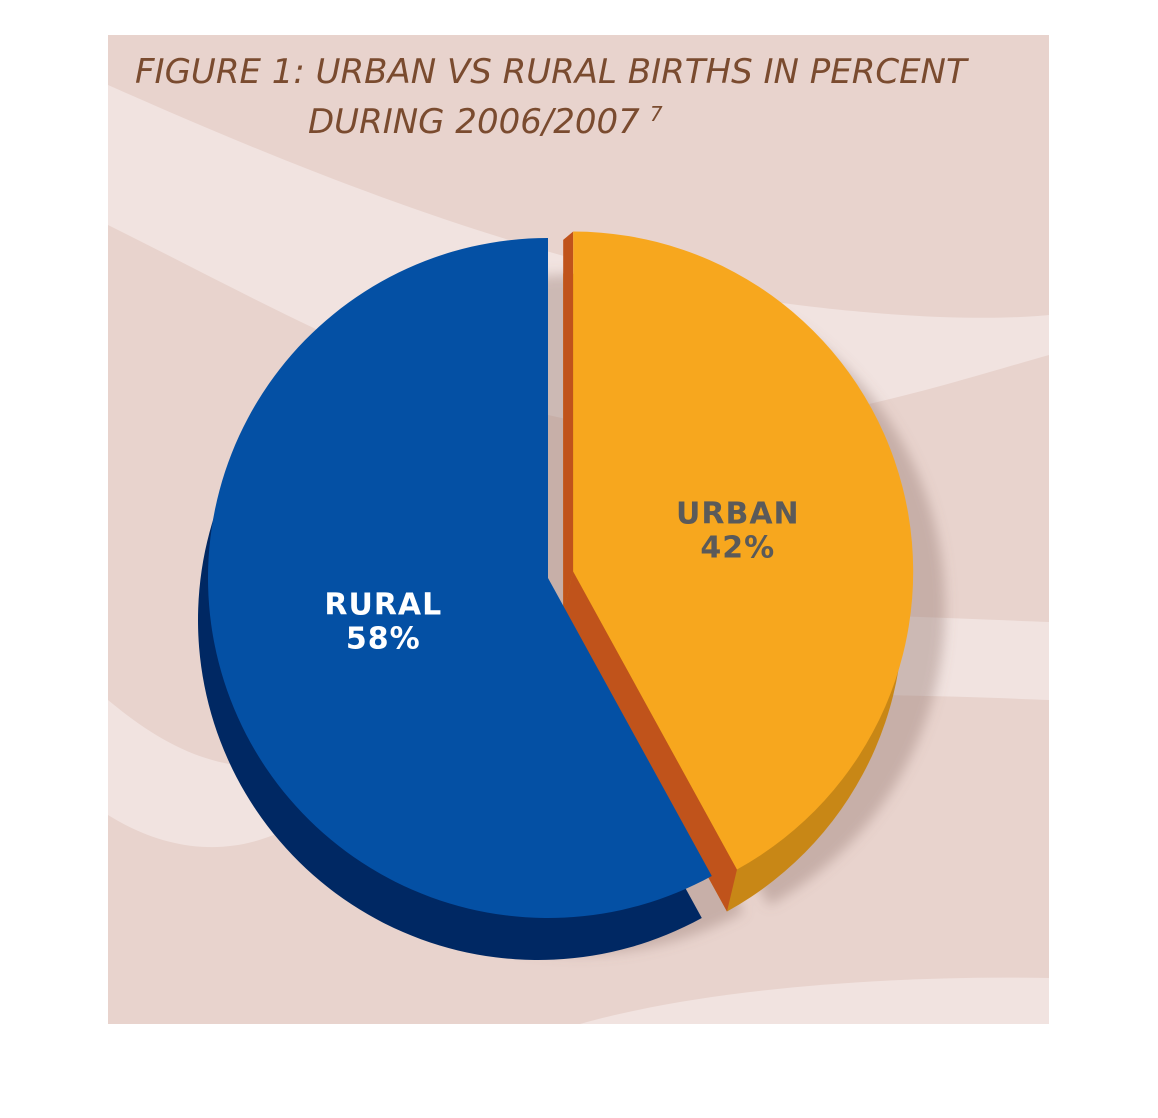 The width and height of the screenshot is (1158, 1118). Describe the element at coordinates (656, 114) in the screenshot. I see `title-footnote: 7` at that location.